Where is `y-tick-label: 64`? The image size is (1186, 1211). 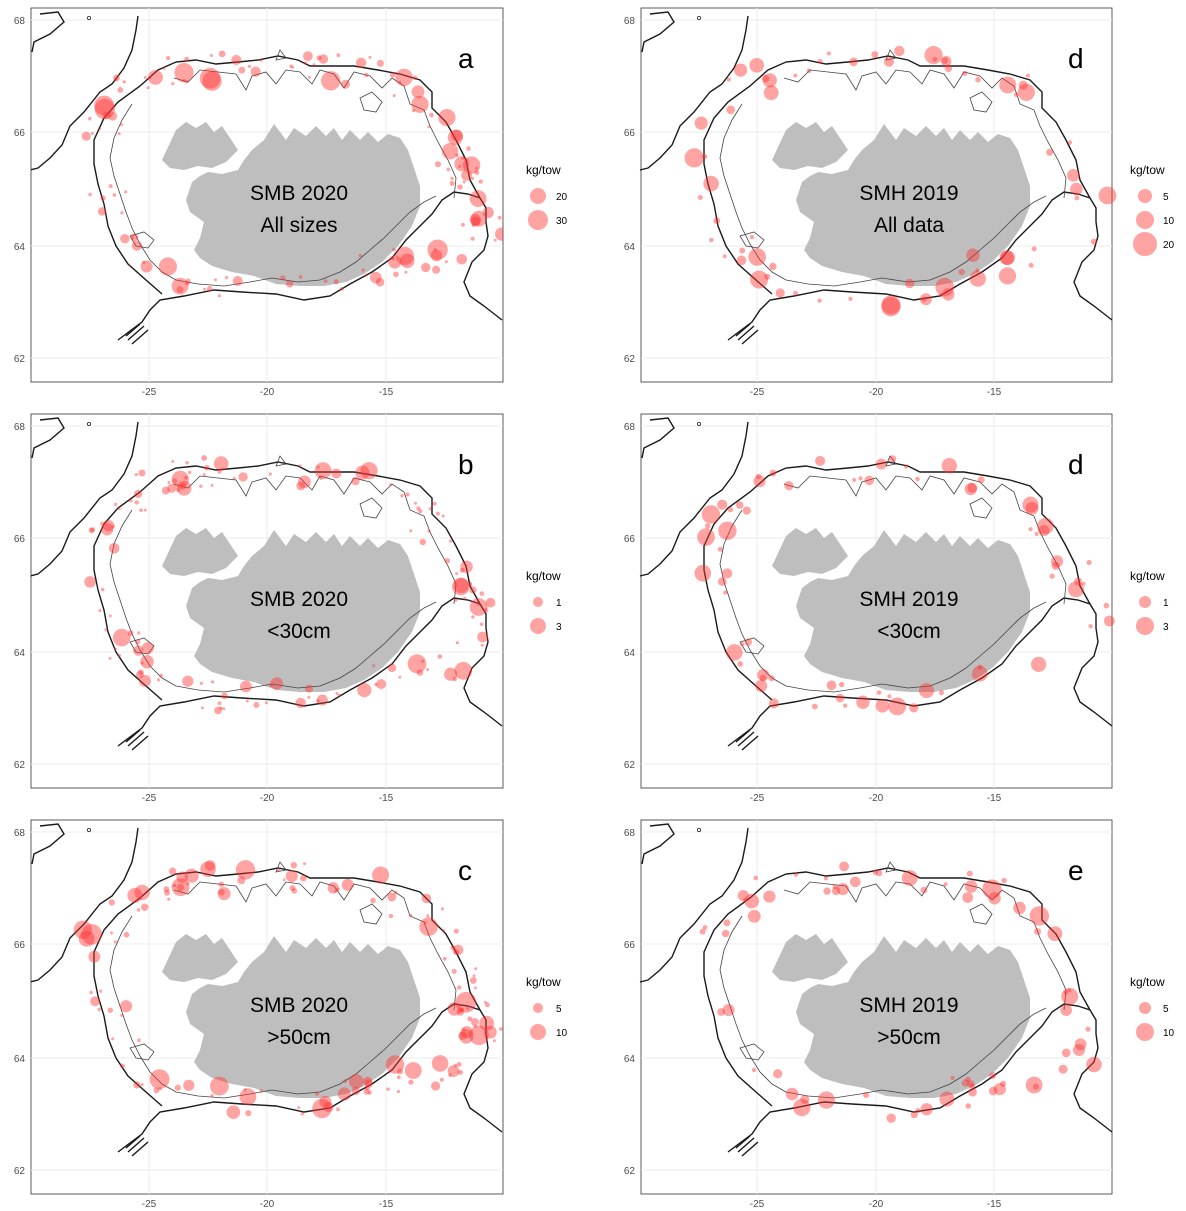 y-tick-label: 64 is located at coordinates (20, 1059).